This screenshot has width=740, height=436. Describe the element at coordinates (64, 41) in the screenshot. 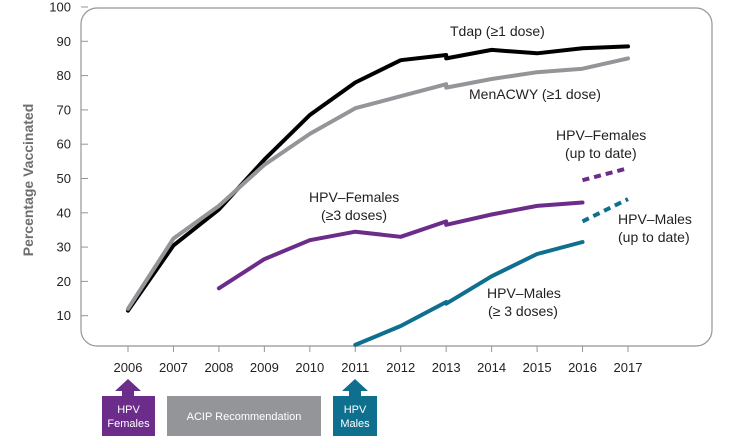

I see `y-tick-label: 90` at that location.